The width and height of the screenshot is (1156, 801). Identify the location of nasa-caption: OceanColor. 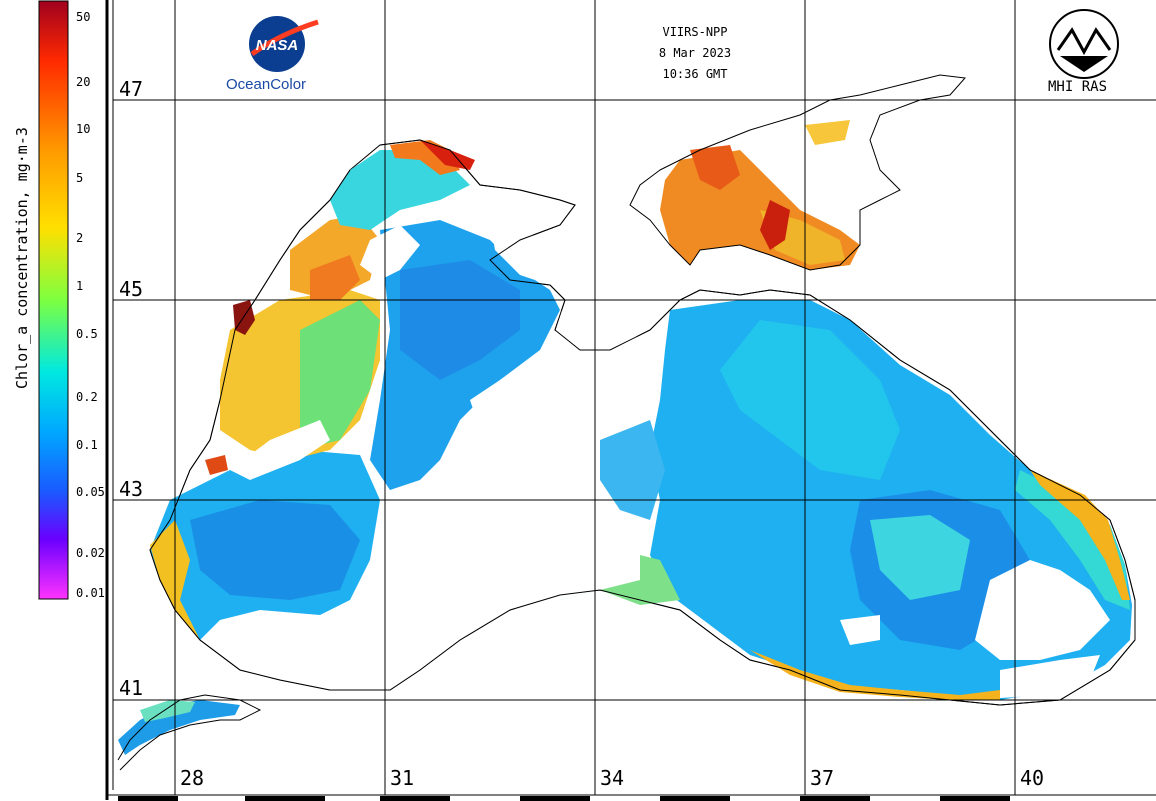
(266, 84).